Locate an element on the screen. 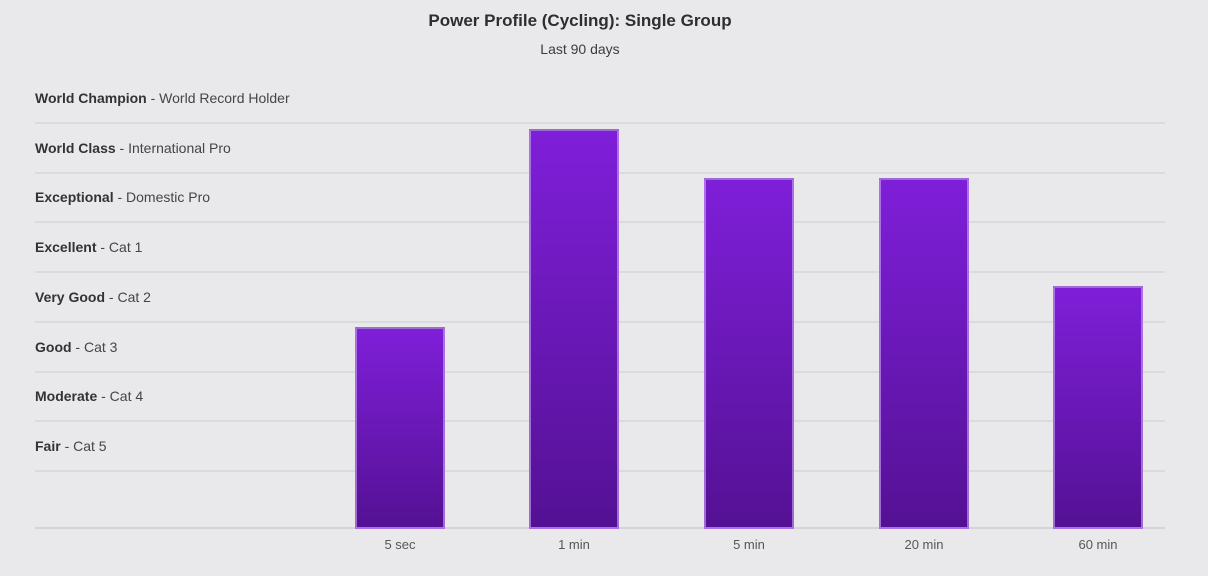 Image resolution: width=1208 pixels, height=576 pixels. bar-5-min is located at coordinates (749, 353).